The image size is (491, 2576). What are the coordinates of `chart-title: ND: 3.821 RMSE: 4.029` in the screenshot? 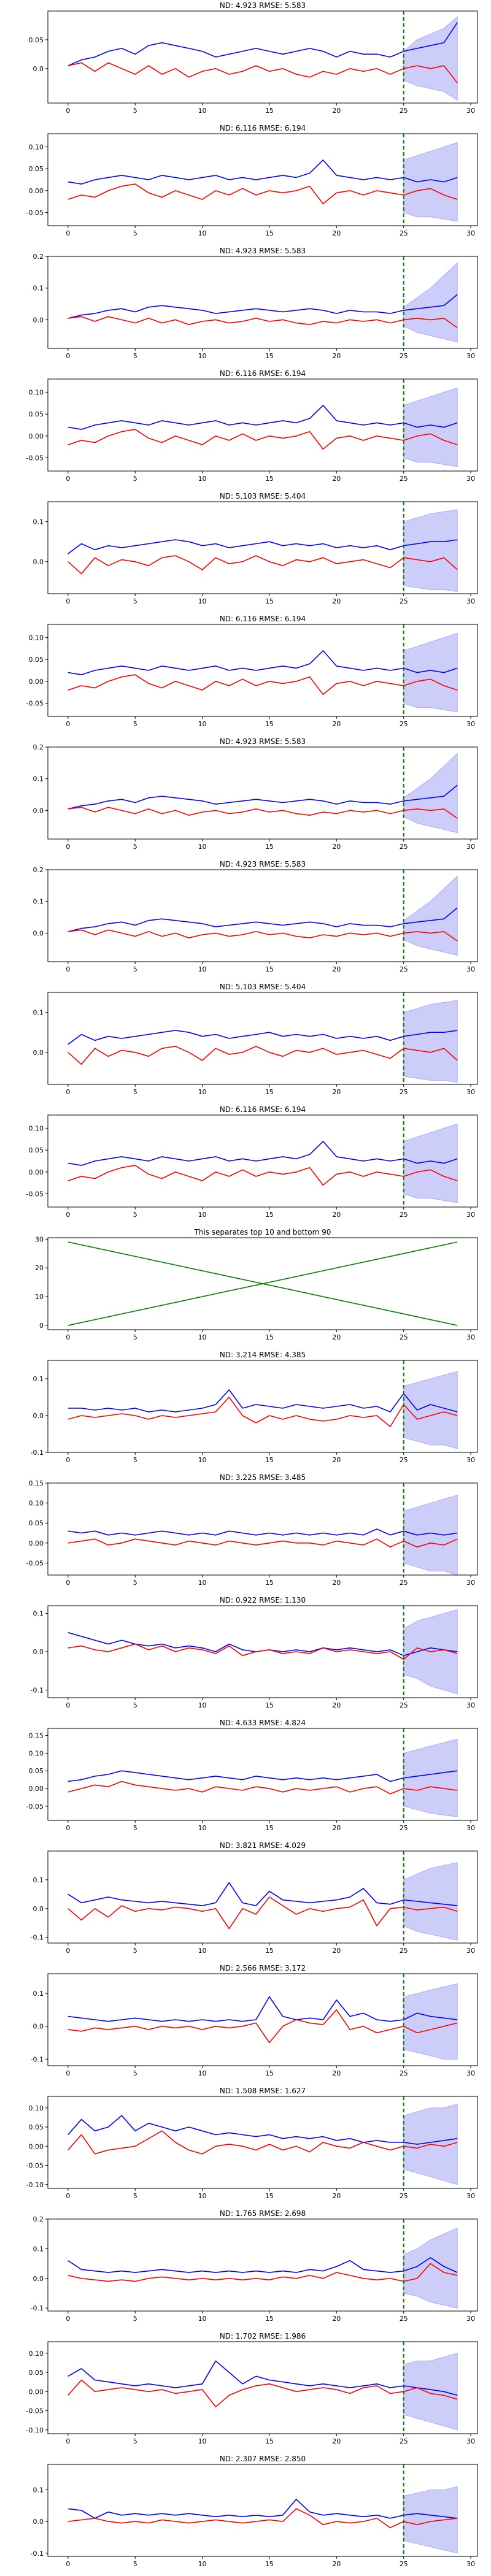 It's located at (263, 1845).